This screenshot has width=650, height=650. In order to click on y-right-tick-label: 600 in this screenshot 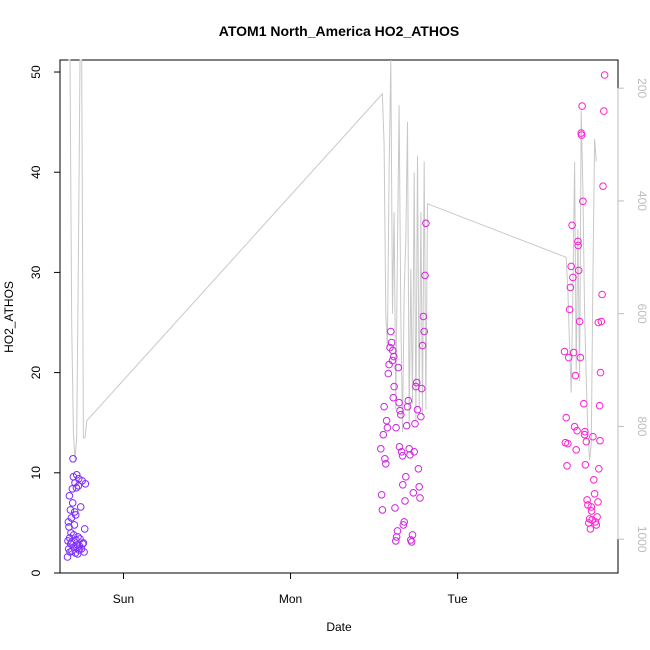, I will do `click(642, 314)`.